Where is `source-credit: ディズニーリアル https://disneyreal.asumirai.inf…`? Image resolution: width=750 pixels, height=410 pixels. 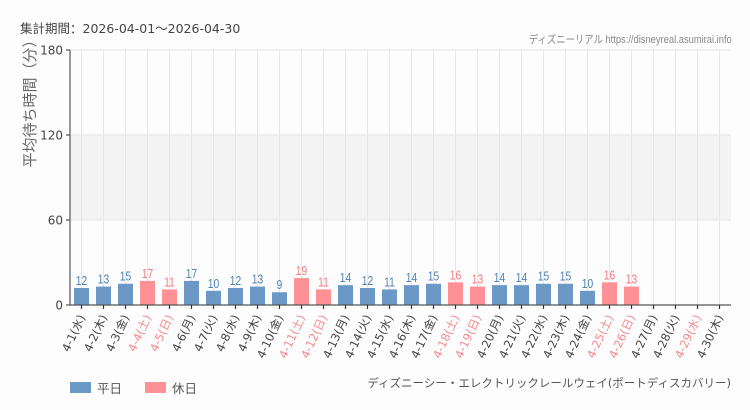
source-credit: ディズニーリアル https://disneyreal.asumirai.inf… is located at coordinates (630, 40).